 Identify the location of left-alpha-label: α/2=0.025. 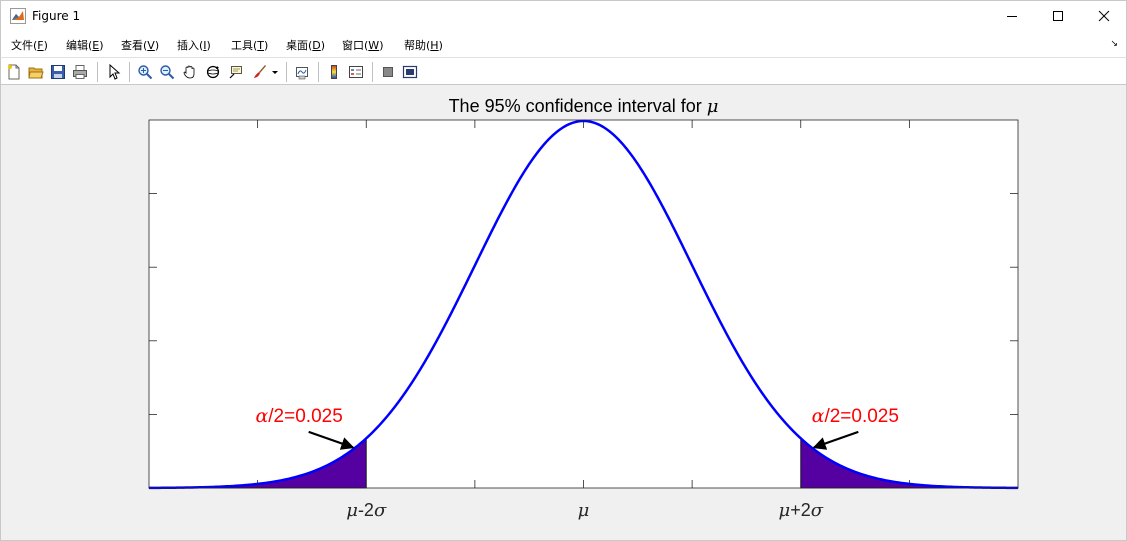
(298, 416).